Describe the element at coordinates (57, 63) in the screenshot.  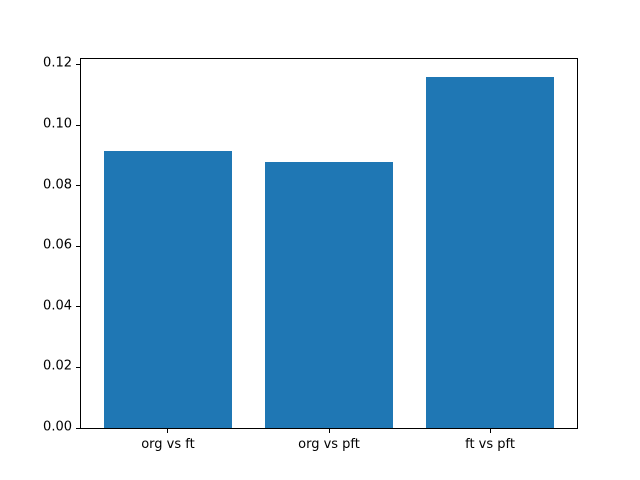
I see `y-tick-label: 0.12` at that location.